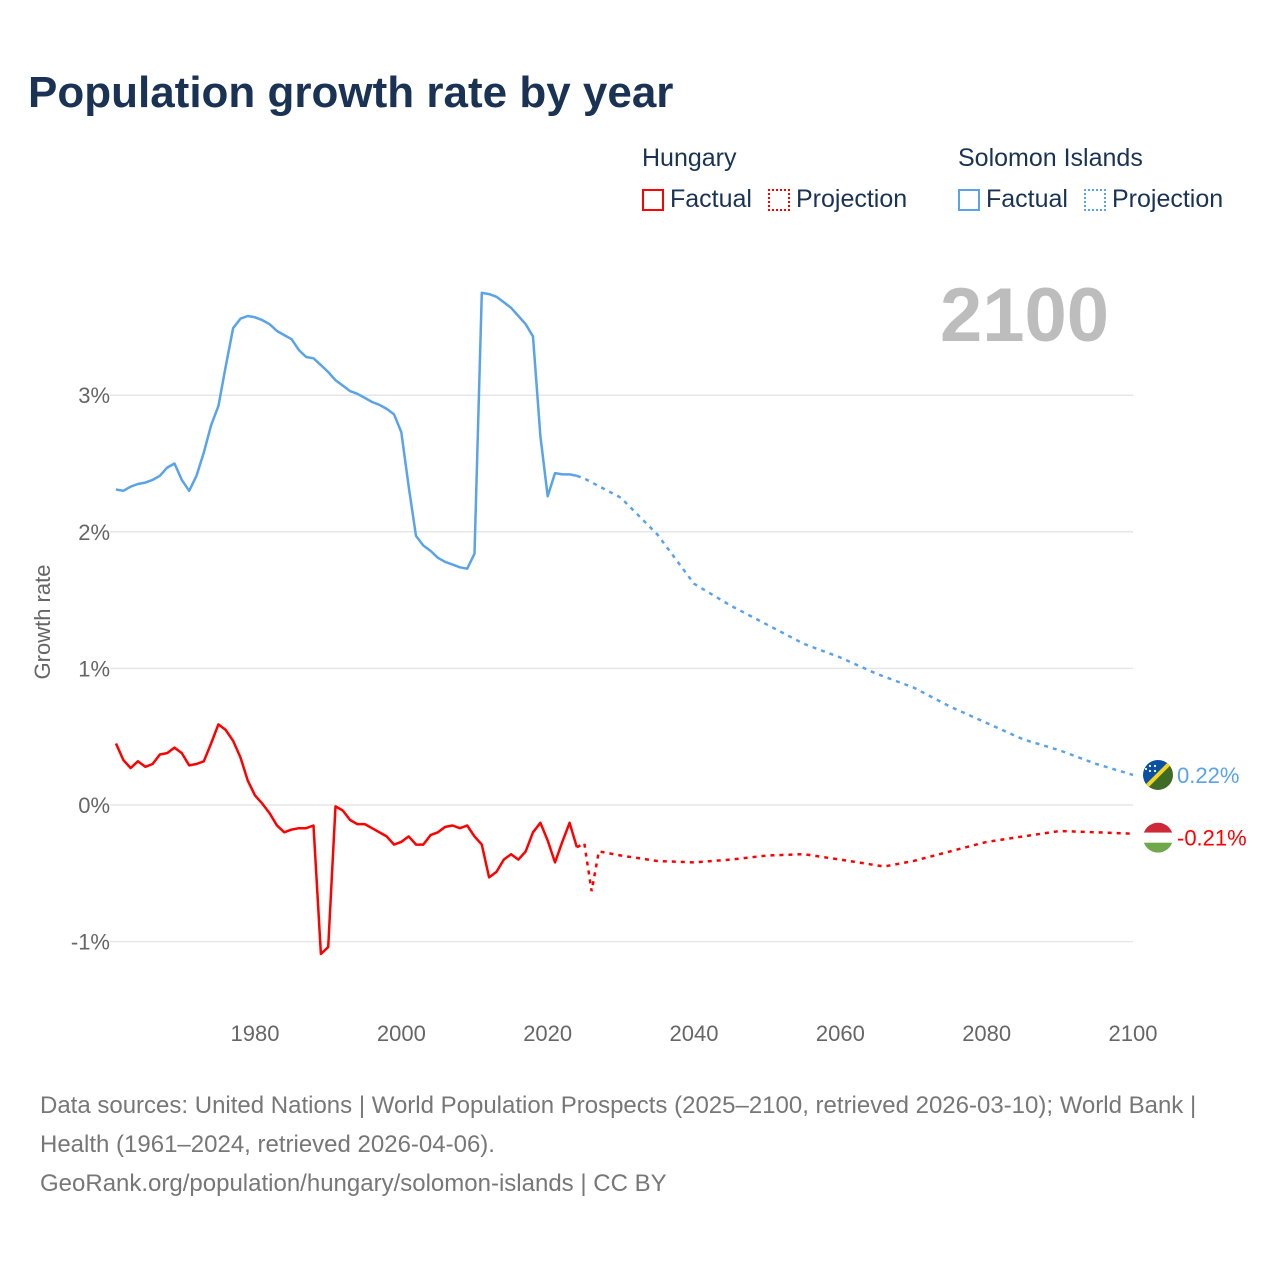 This screenshot has width=1280, height=1280. I want to click on solomon-islands-flag-icon, so click(1158, 774).